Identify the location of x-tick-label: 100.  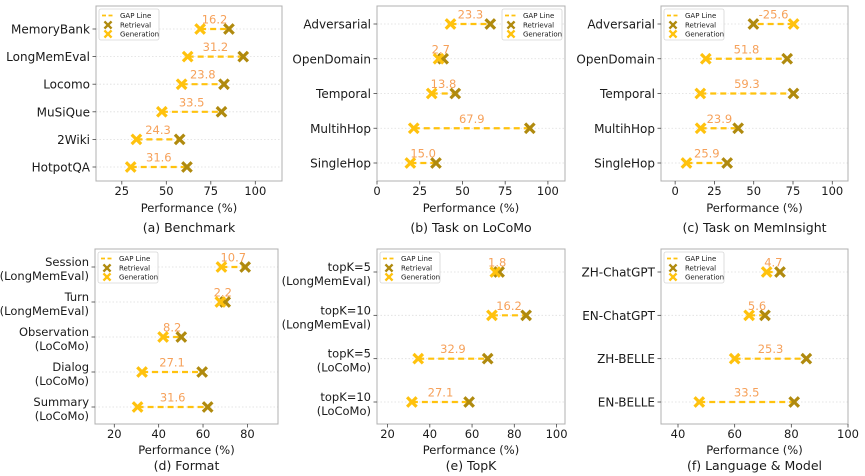
(832, 191).